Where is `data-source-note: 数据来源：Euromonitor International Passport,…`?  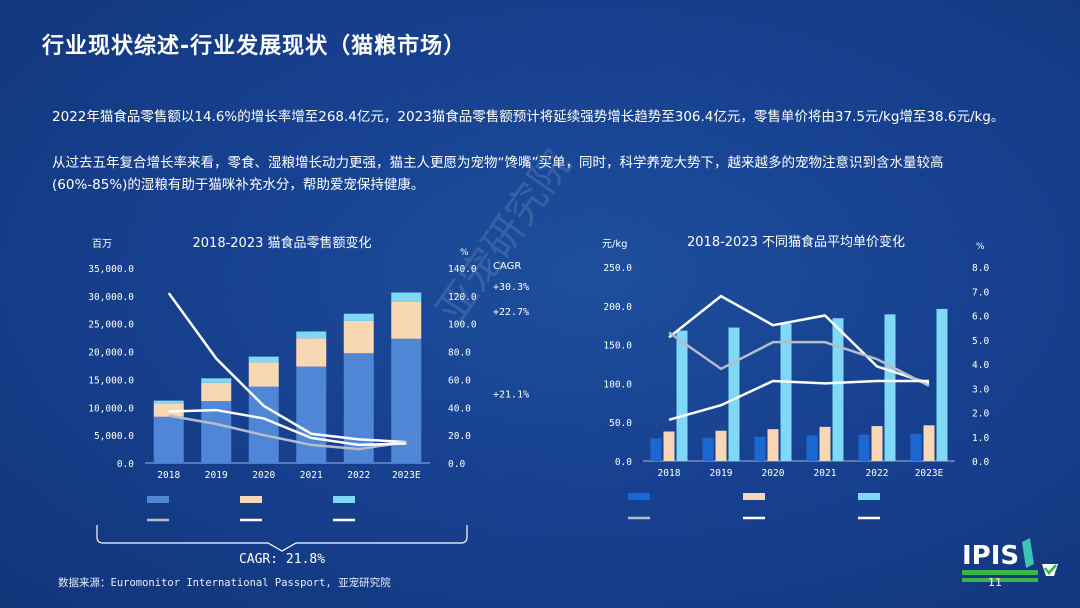
data-source-note: 数据来源：Euromonitor International Passport,… is located at coordinates (224, 583).